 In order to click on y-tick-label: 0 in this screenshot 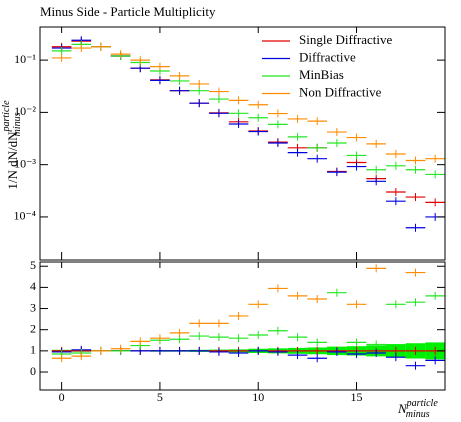, I will do `click(33, 371)`.